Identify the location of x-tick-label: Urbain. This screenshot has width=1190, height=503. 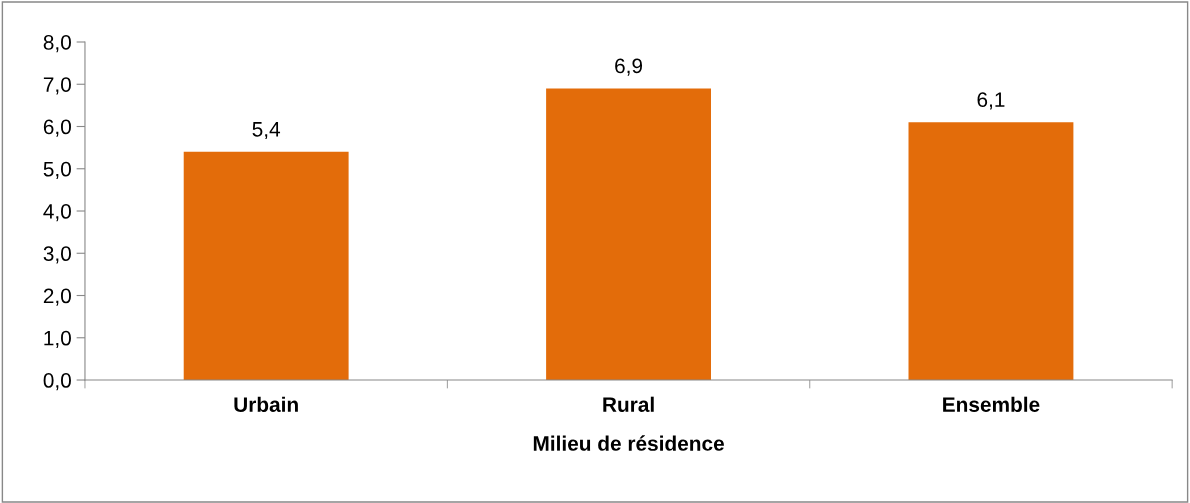
(266, 404).